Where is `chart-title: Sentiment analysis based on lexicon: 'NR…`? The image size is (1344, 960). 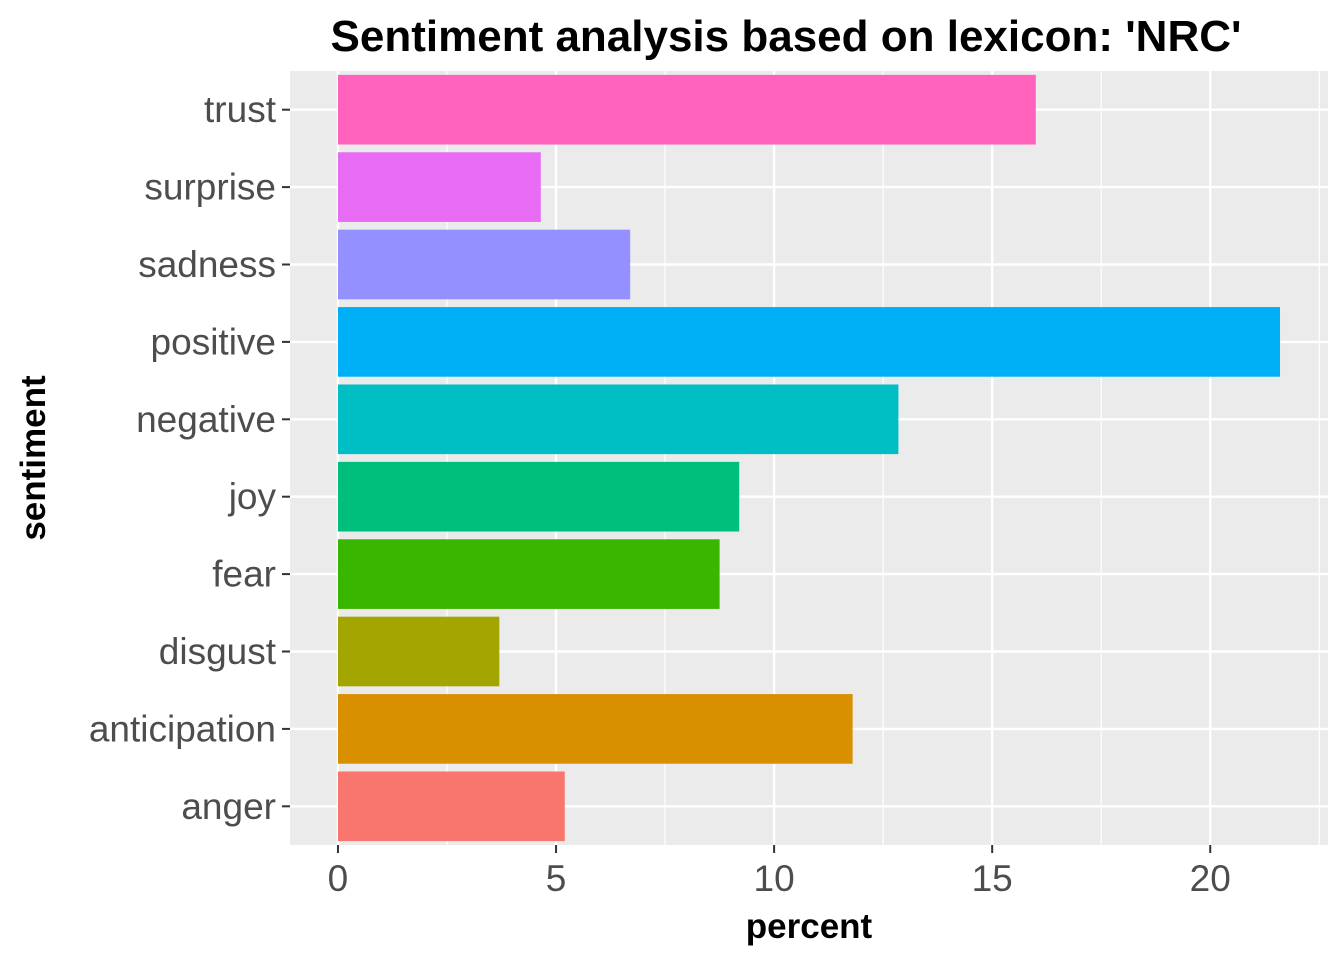
chart-title: Sentiment analysis based on lexicon: 'NR… is located at coordinates (786, 36).